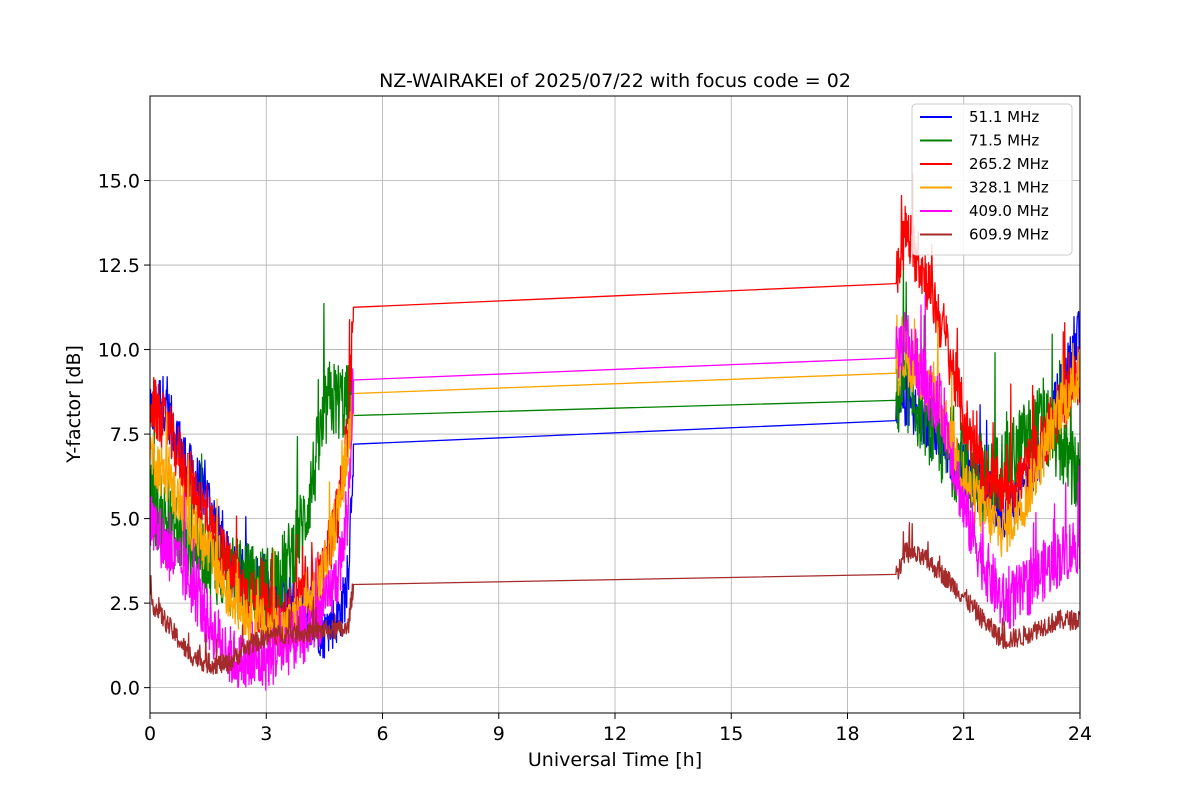 The image size is (1200, 800). What do you see at coordinates (74, 404) in the screenshot?
I see `y-axis-label: Y-factor [dB]` at bounding box center [74, 404].